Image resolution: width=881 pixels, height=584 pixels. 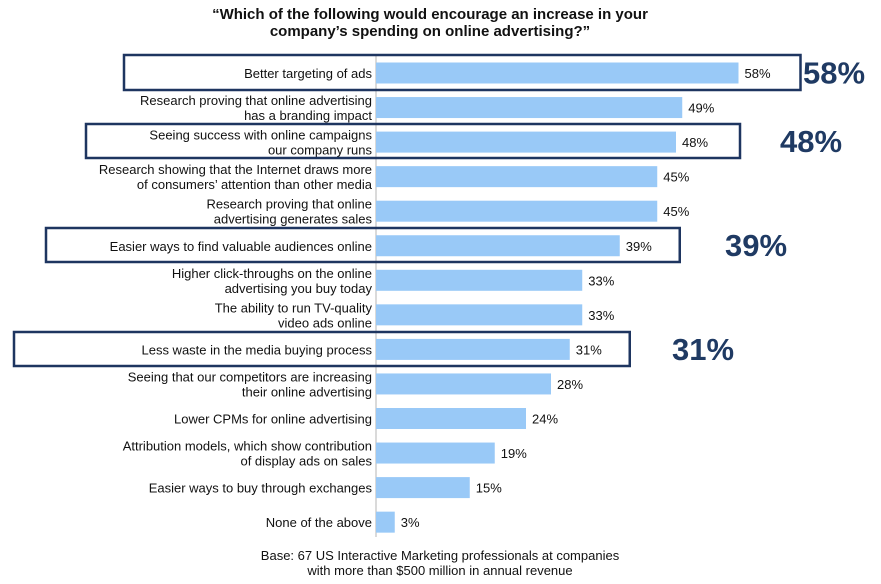 I want to click on data-label-7: 33%, so click(x=601, y=280).